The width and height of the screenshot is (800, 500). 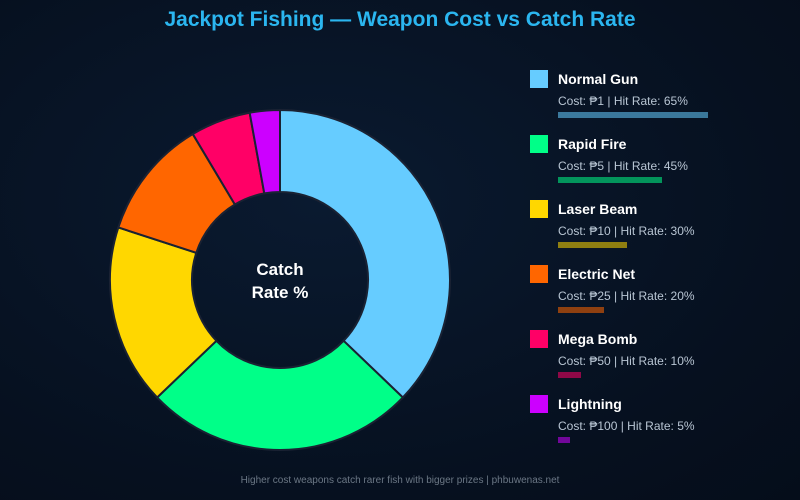 I want to click on legend-item-mega-bomb: Mega Bomb Cost: ₱50 | Hit Rate: 10%, so click(x=660, y=362).